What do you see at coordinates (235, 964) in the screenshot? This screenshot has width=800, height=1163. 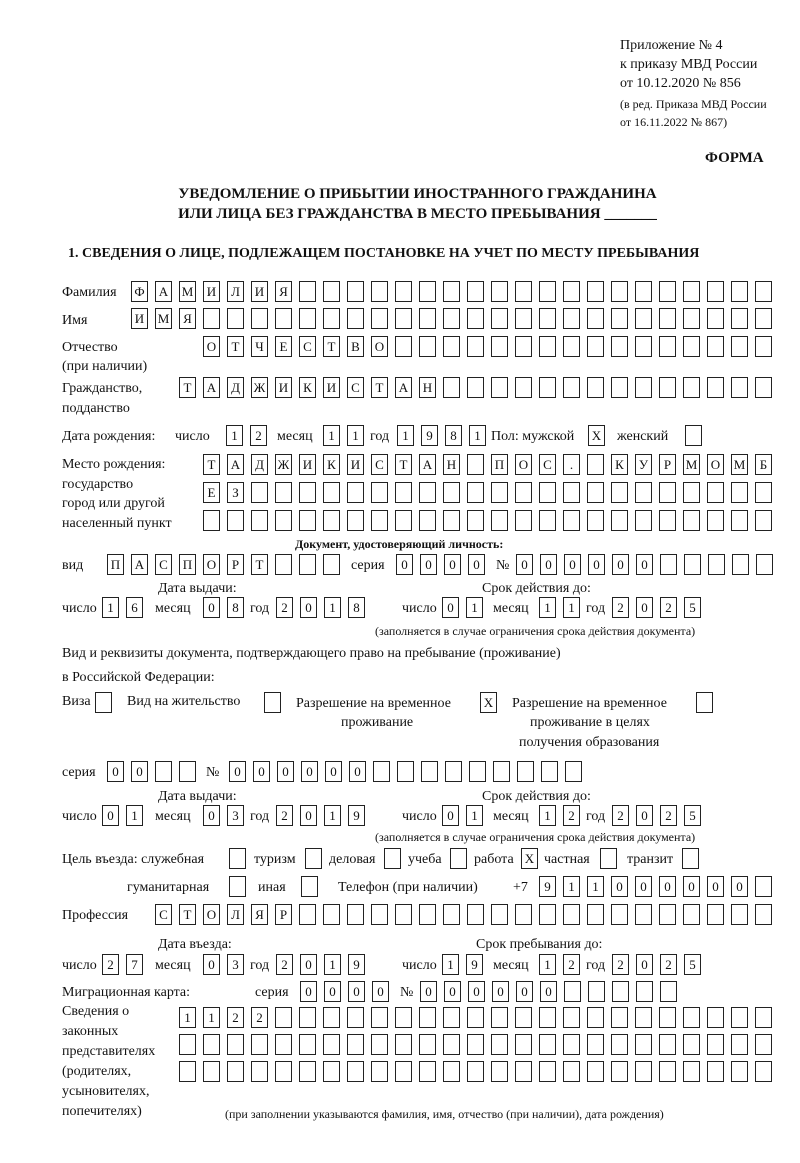 I see `char-box: 3` at bounding box center [235, 964].